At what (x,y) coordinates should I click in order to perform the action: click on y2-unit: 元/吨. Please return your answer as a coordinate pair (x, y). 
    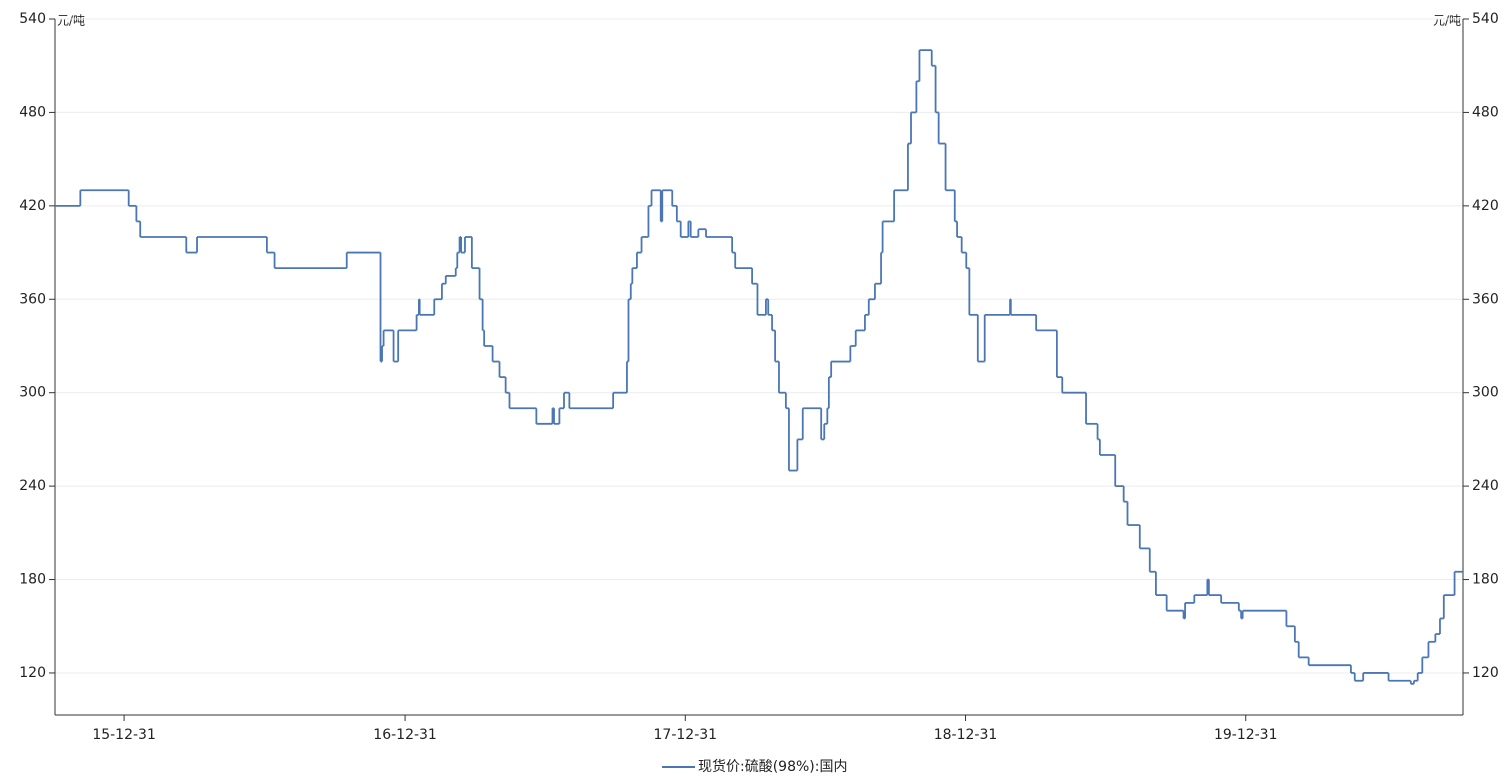
    Looking at the image, I should click on (1447, 21).